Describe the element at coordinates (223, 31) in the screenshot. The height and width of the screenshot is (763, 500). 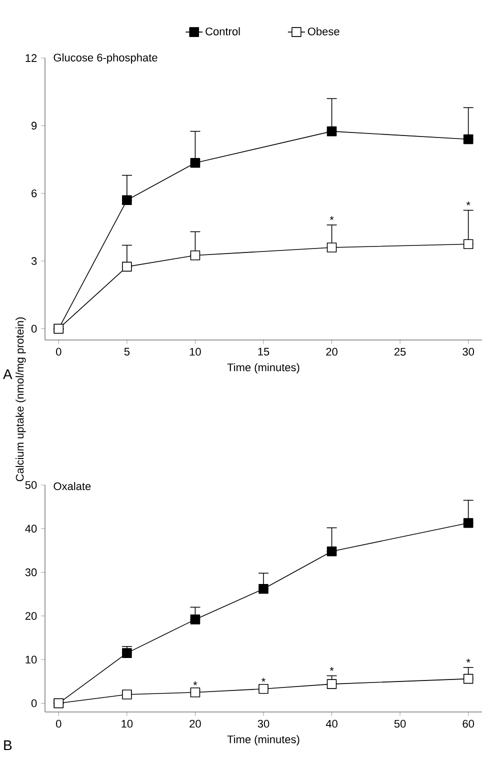
I see `legend-label: Control` at that location.